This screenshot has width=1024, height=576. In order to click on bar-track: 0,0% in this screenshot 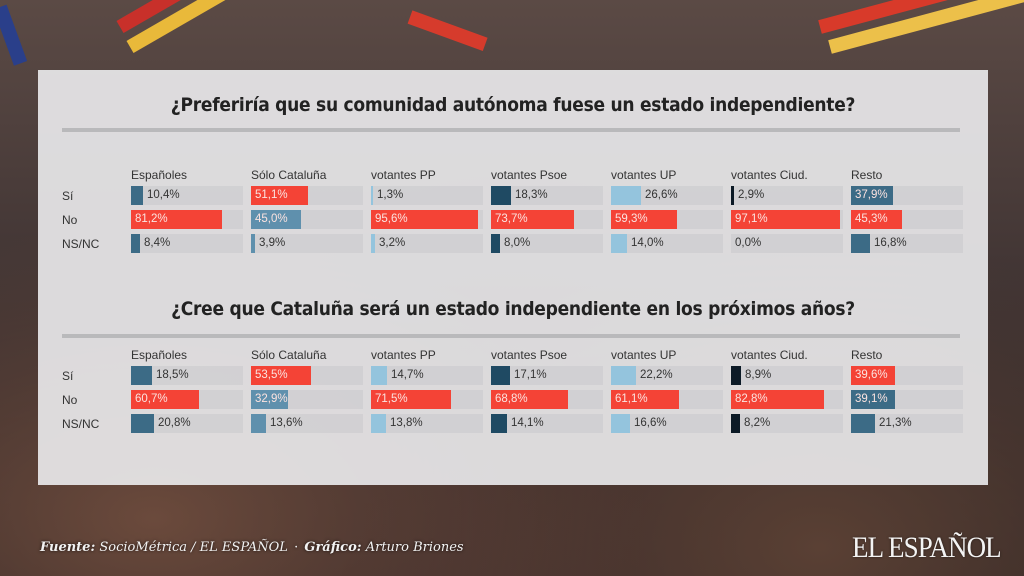, I will do `click(787, 243)`.